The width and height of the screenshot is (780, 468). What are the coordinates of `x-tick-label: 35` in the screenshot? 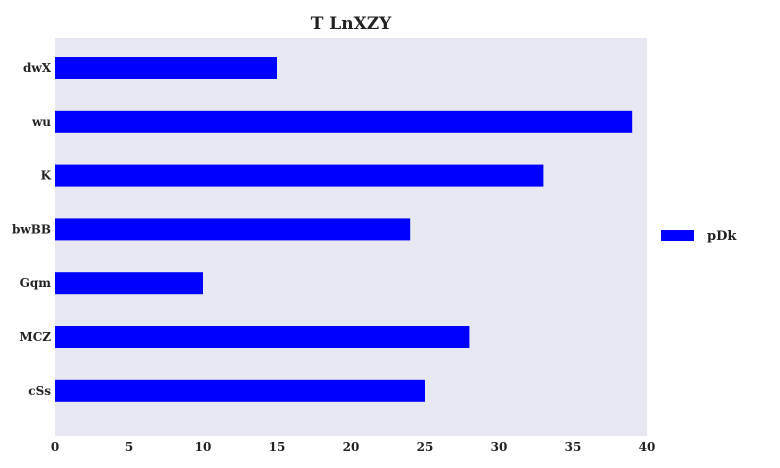 It's located at (573, 447).